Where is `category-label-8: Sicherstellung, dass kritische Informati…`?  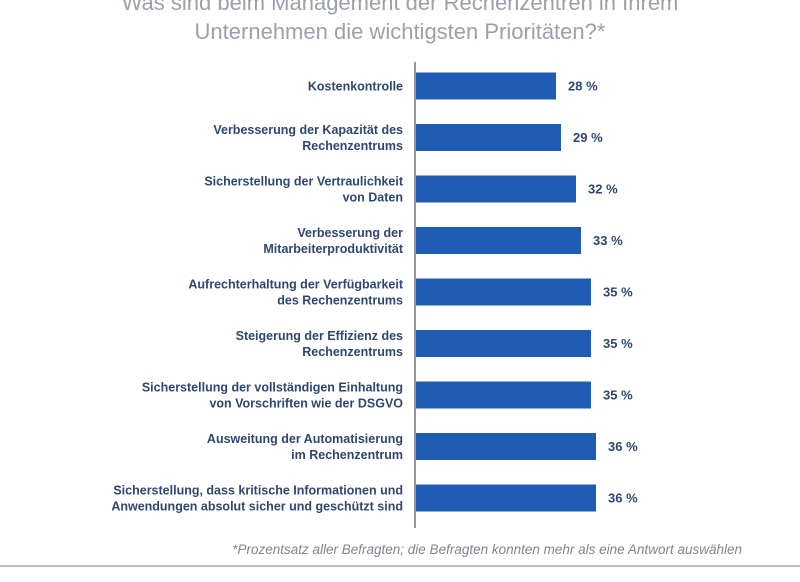 category-label-8: Sicherstellung, dass kritische Informati… is located at coordinates (257, 499).